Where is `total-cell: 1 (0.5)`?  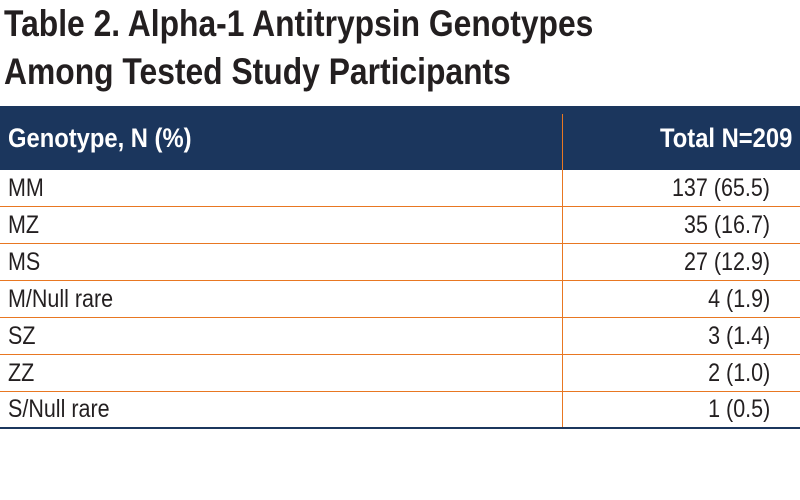 total-cell: 1 (0.5) is located at coordinates (738, 409).